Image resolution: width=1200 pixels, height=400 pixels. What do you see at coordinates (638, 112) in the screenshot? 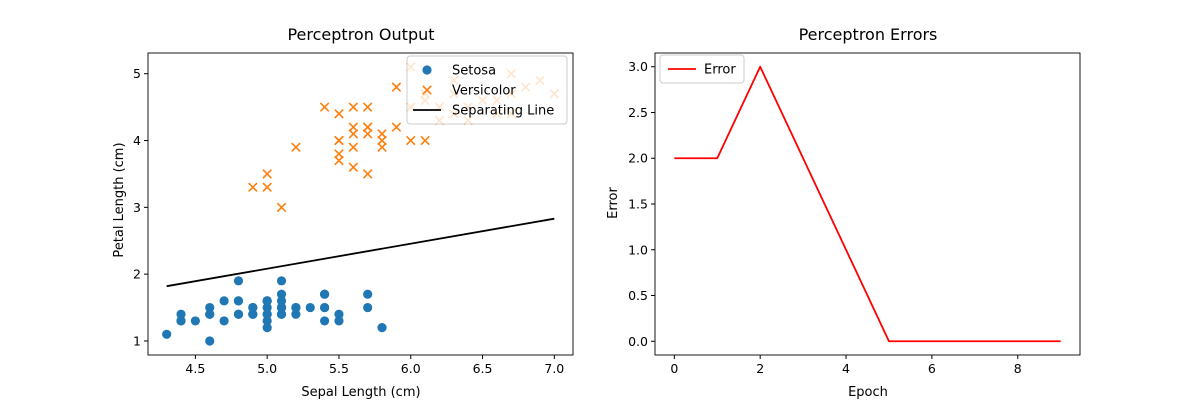
I see `y-tick-label: 2.5` at bounding box center [638, 112].